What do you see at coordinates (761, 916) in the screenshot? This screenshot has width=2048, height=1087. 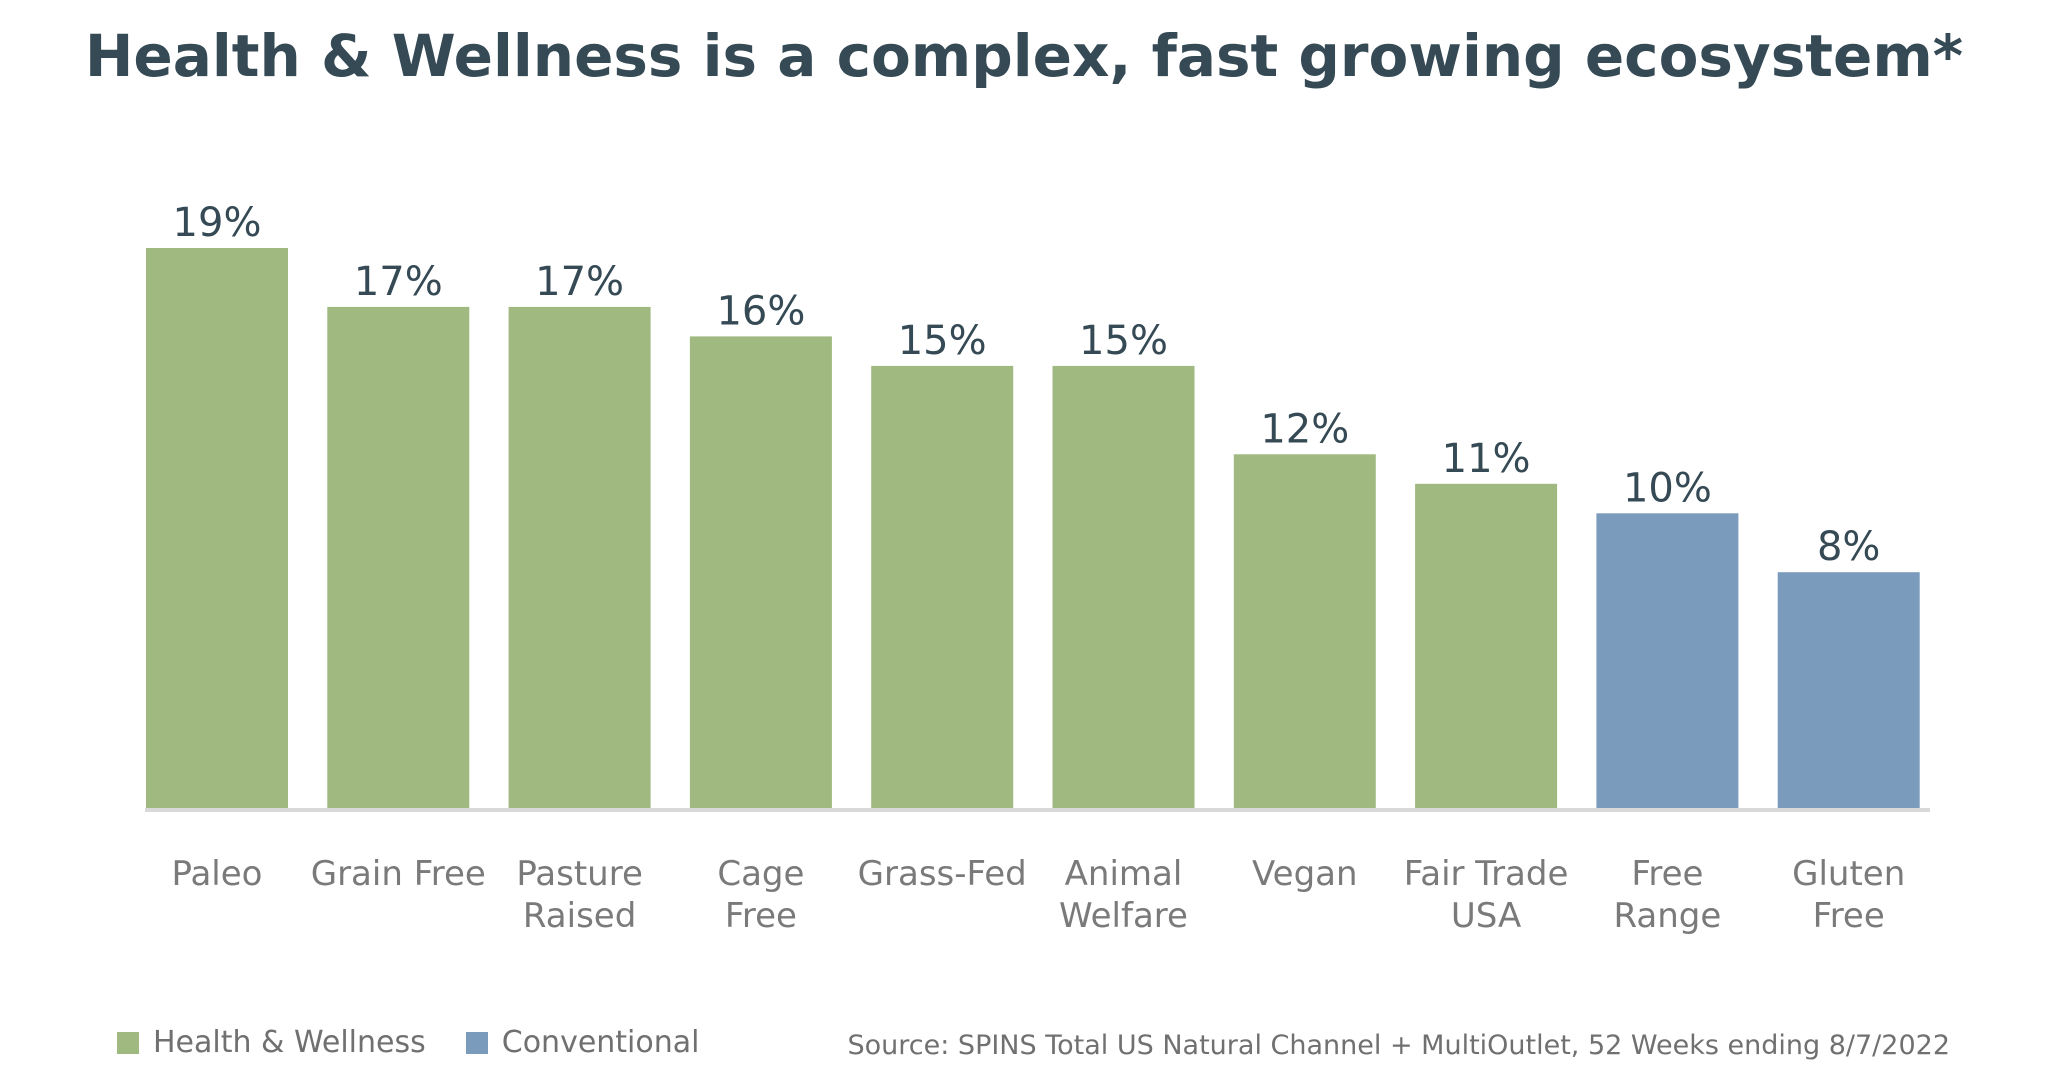 I see `category-label-cage-free-line-2: Free` at bounding box center [761, 916].